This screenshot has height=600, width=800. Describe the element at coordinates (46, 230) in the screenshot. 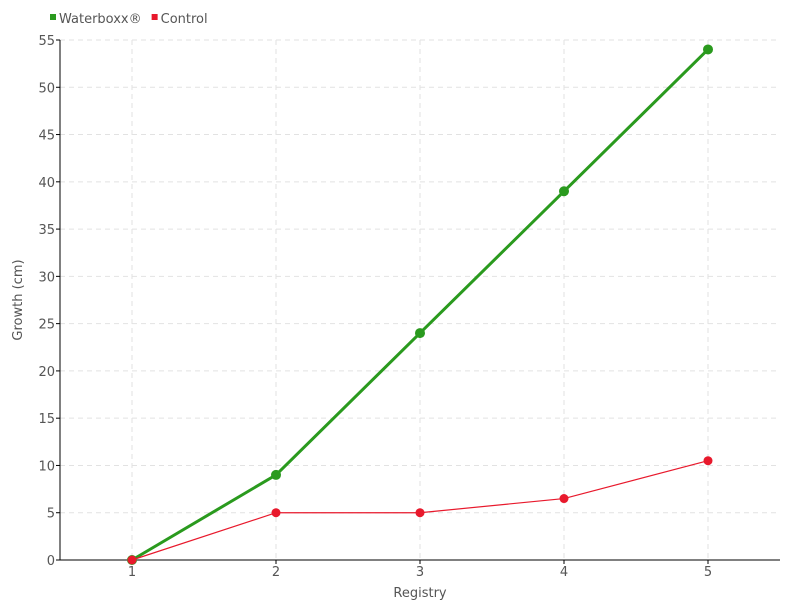

I see `y-tick-label: 35` at that location.